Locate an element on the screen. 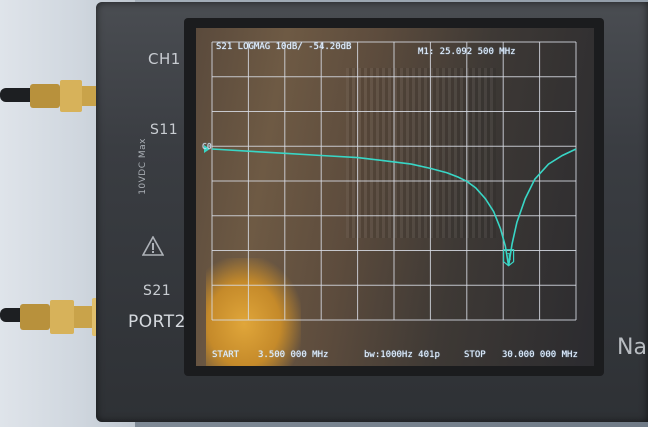  reference-marker is located at coordinates (207, 149).